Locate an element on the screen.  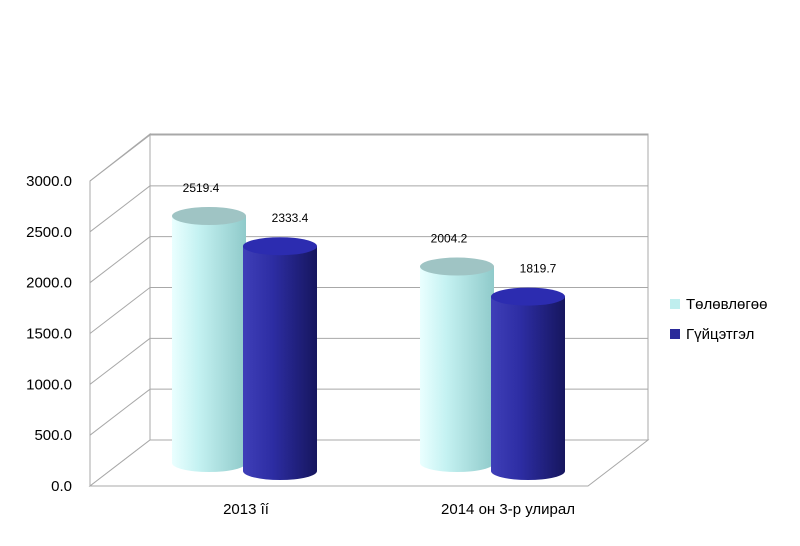
data-label: 1819.7 is located at coordinates (538, 269).